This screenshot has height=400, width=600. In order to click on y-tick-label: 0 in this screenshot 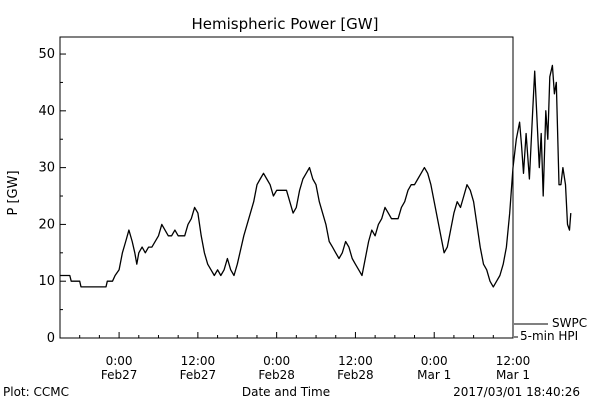, I will do `click(51, 338)`.